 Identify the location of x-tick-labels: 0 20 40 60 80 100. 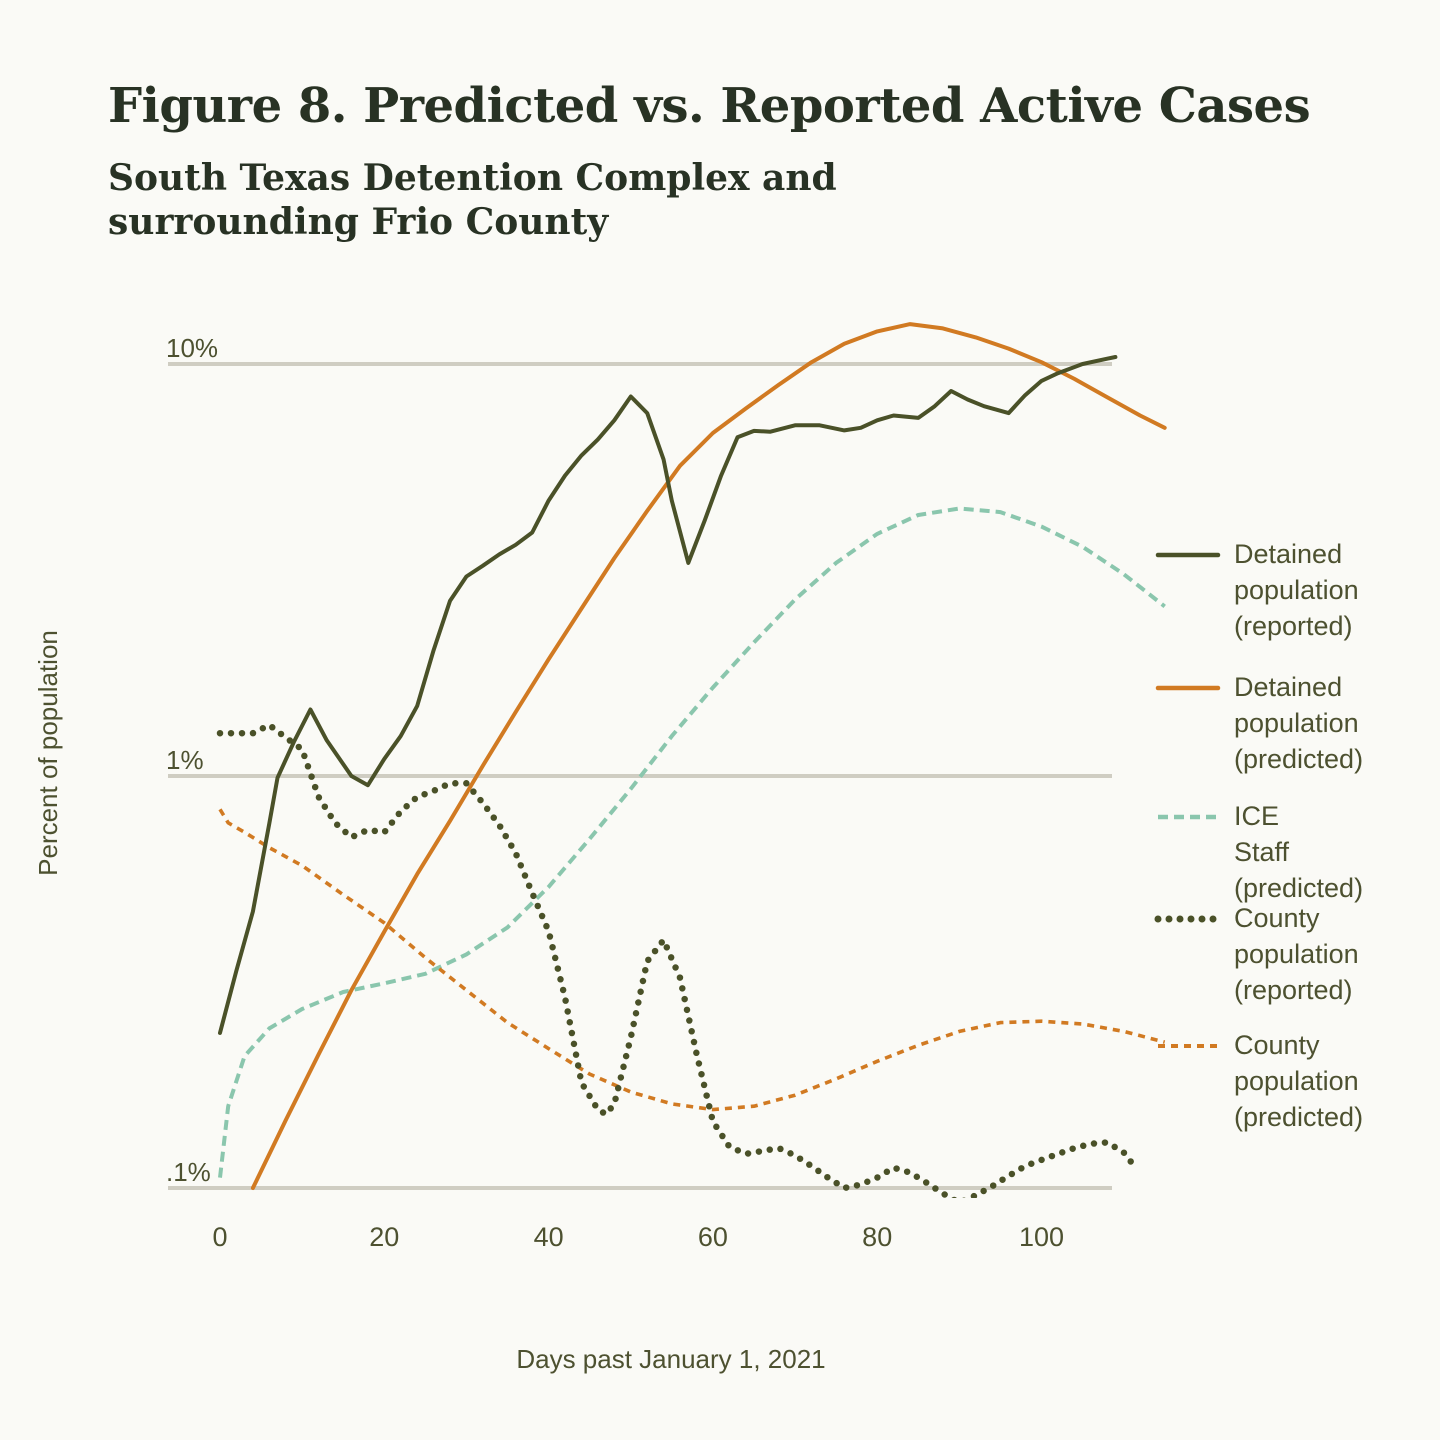
(638, 1237).